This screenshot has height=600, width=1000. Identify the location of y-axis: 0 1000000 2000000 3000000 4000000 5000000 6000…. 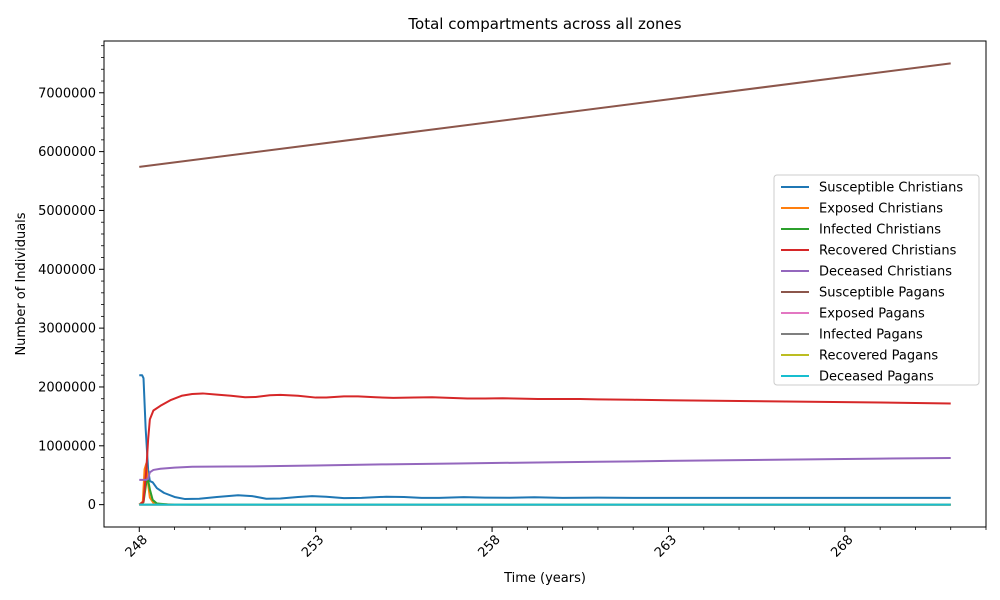
(71, 279).